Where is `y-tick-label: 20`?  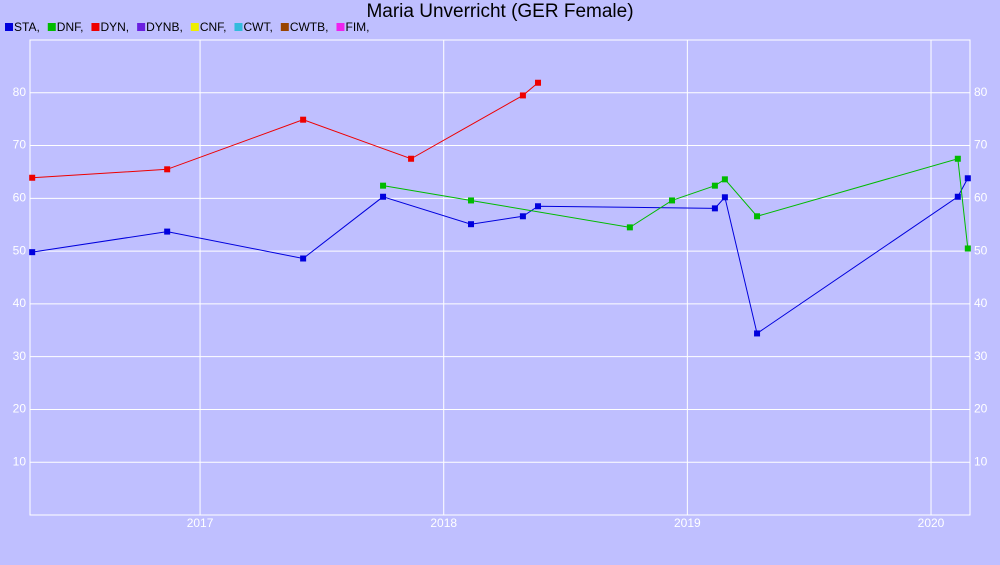 y-tick-label: 20 is located at coordinates (20, 409).